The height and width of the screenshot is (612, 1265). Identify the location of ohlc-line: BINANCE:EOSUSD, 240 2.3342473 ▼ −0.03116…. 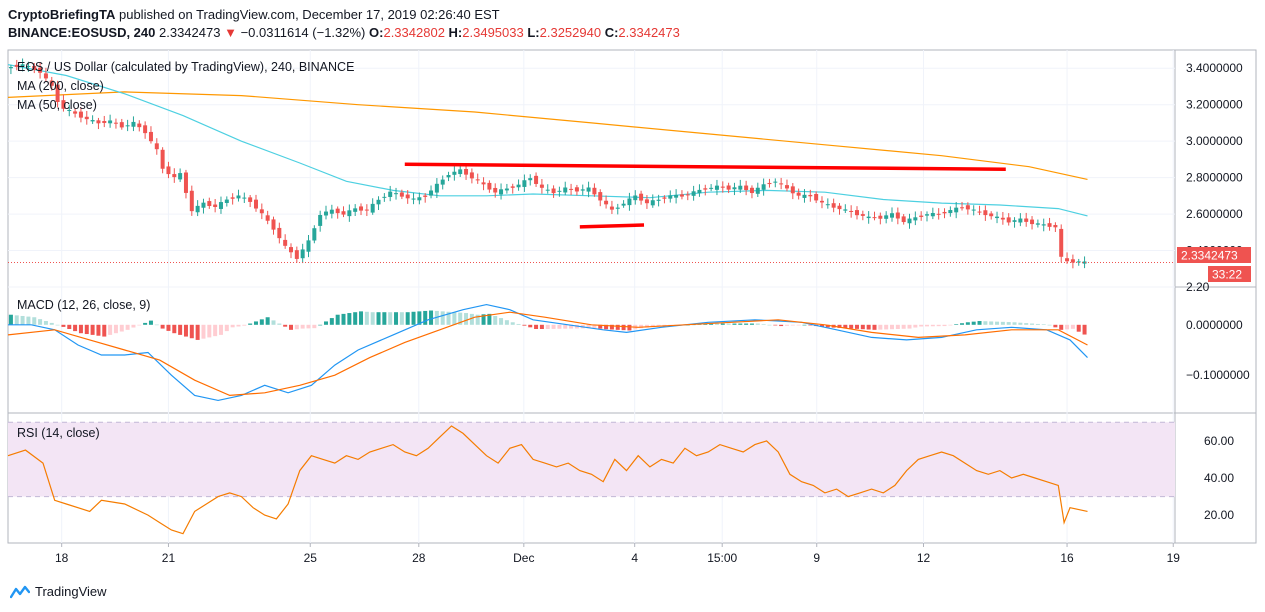
(344, 32).